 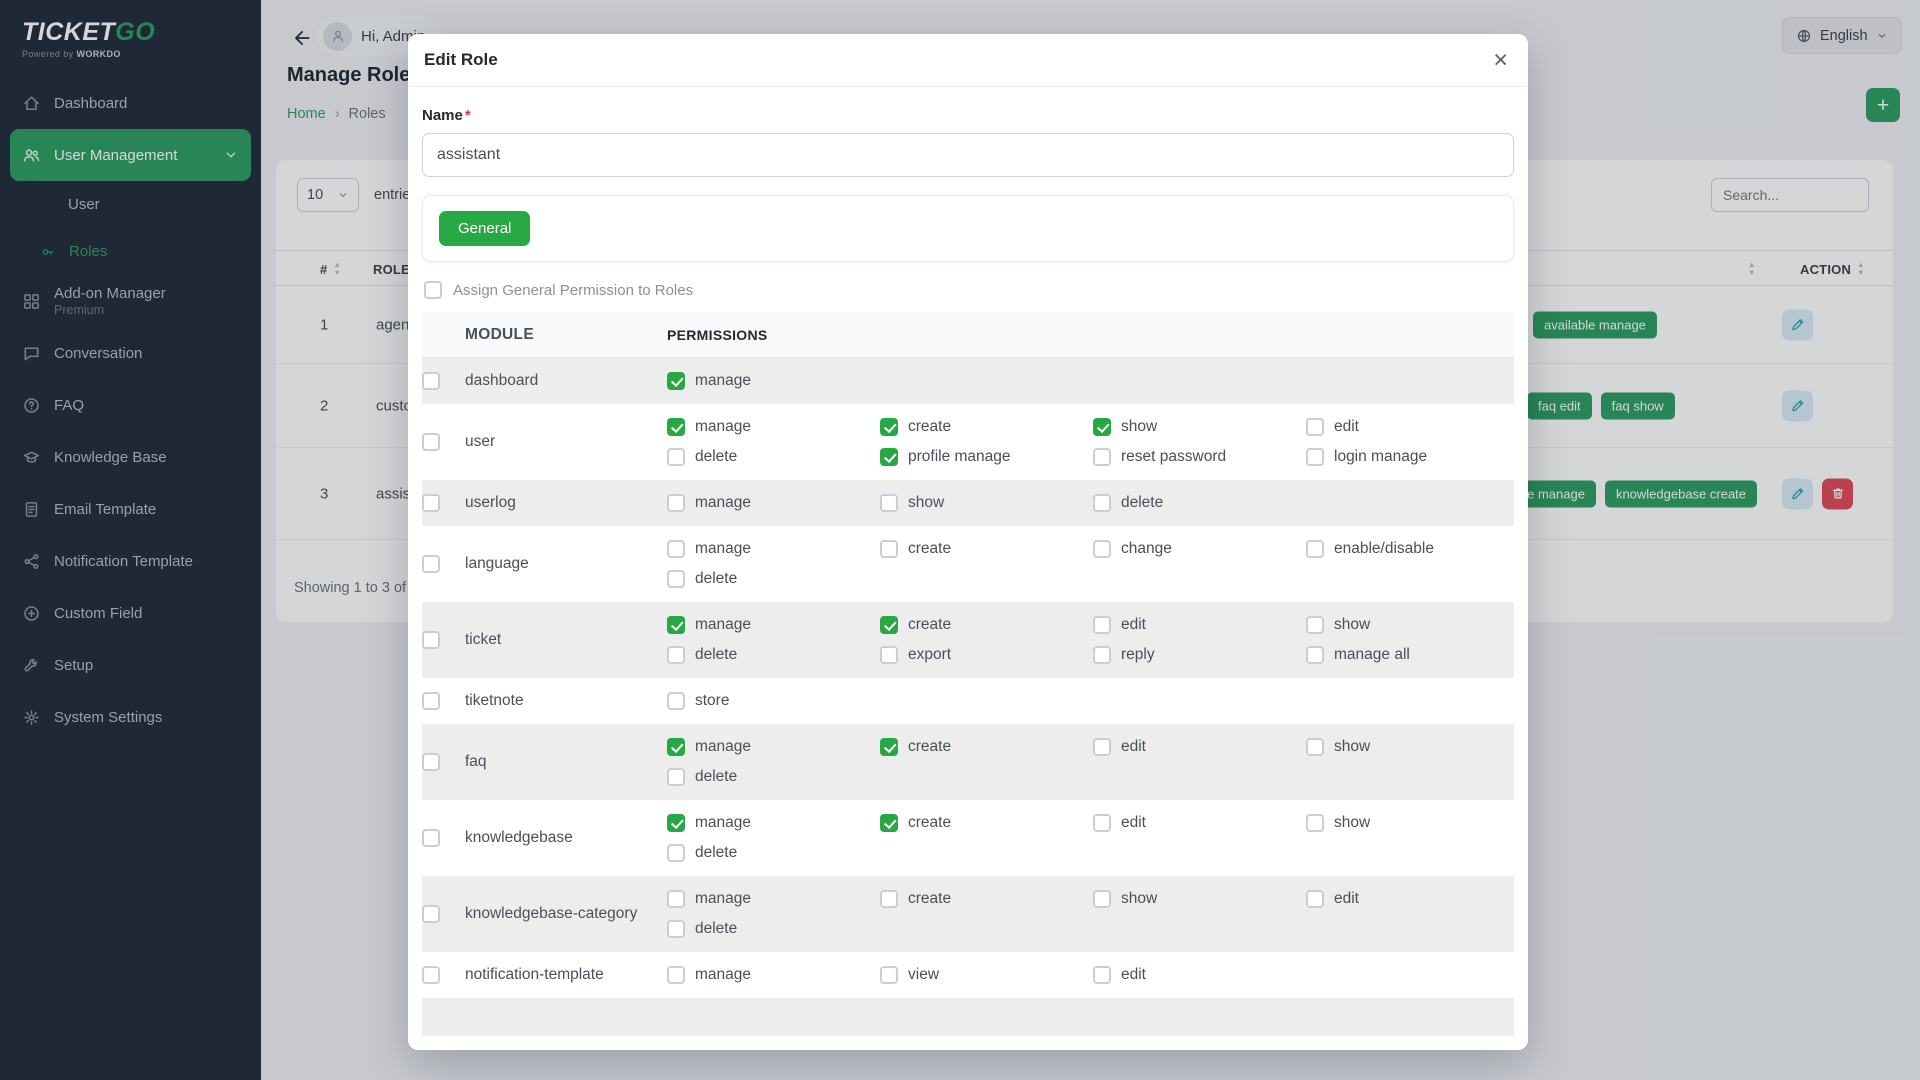 What do you see at coordinates (130, 405) in the screenshot?
I see `sidebar-item-faq: FAQ` at bounding box center [130, 405].